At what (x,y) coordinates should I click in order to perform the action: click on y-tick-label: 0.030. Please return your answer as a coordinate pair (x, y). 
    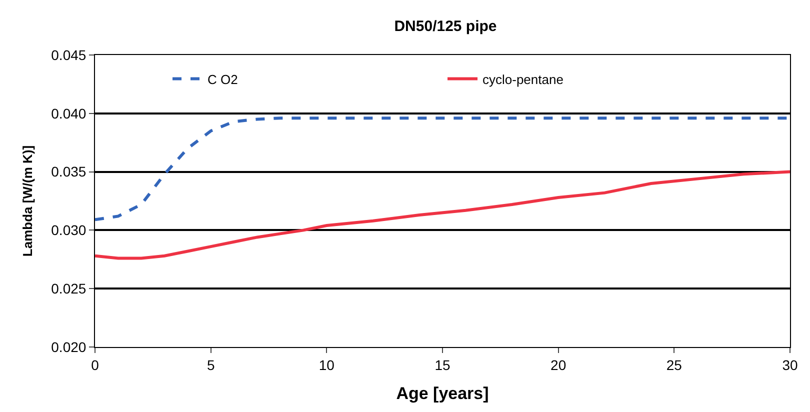
    Looking at the image, I should click on (68, 230).